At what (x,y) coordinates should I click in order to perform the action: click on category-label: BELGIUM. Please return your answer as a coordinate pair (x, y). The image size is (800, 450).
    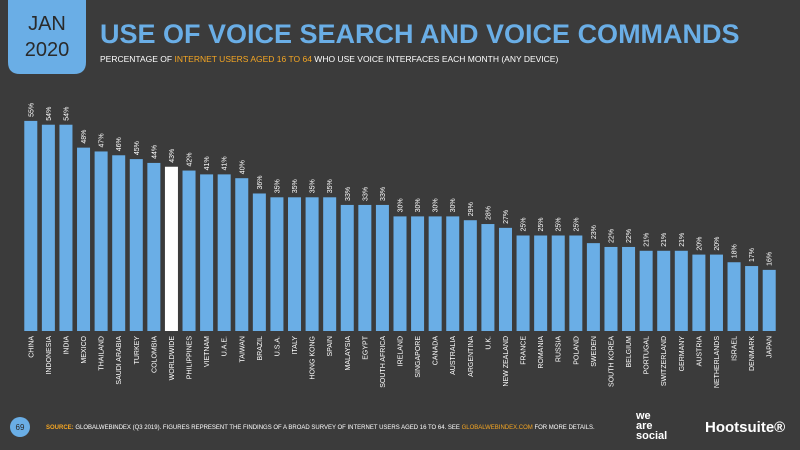
    Looking at the image, I should click on (629, 352).